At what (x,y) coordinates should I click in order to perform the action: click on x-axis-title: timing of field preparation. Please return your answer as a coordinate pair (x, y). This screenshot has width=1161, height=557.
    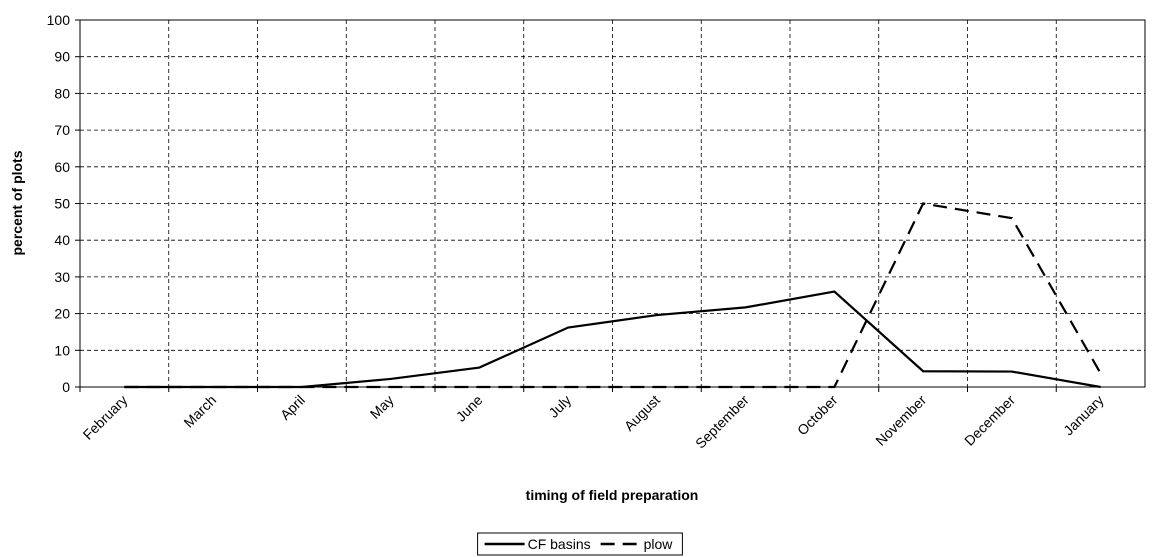
    Looking at the image, I should click on (612, 495).